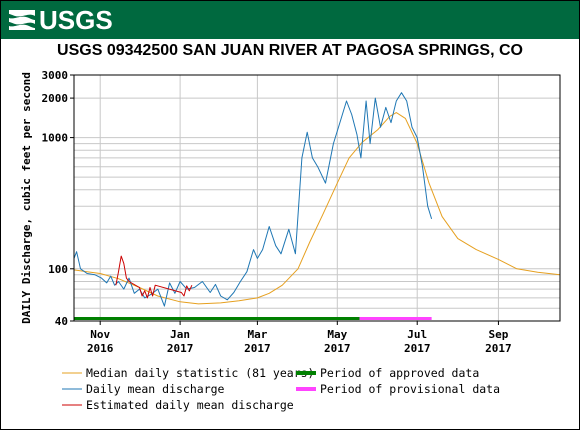 The width and height of the screenshot is (580, 430). What do you see at coordinates (498, 334) in the screenshot?
I see `x-tick-month: Sep` at bounding box center [498, 334].